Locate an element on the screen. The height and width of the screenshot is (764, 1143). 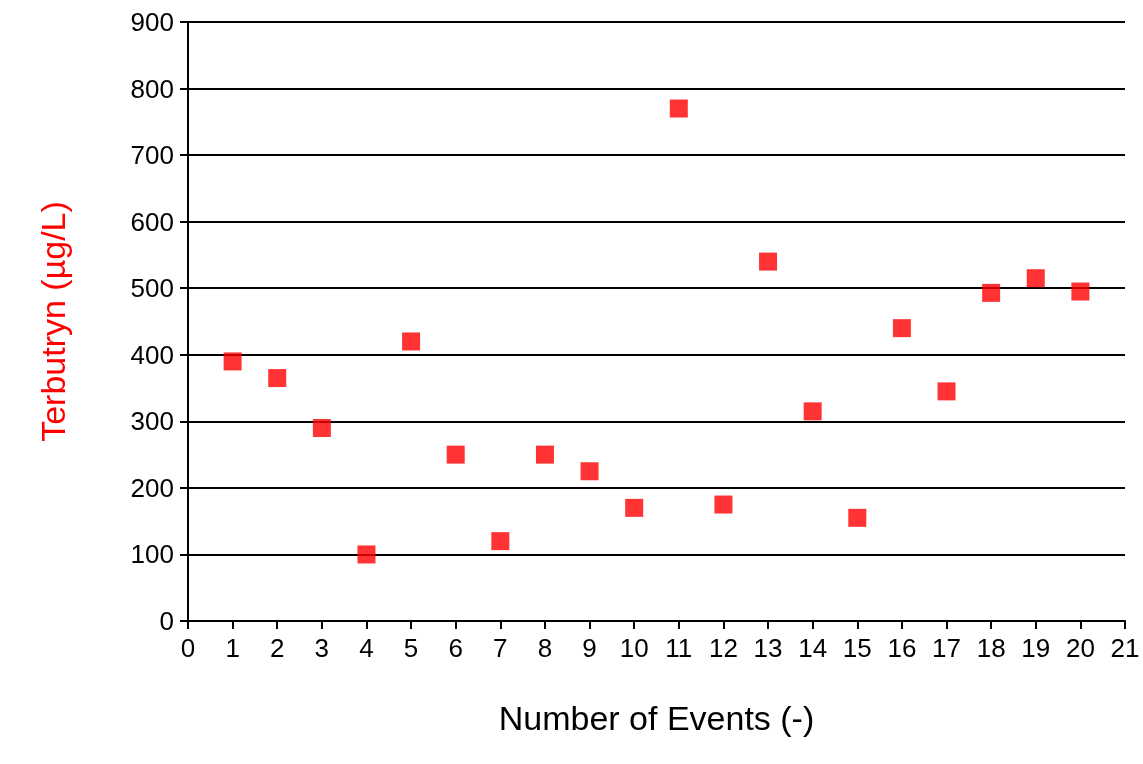
x-tick-label: 10 is located at coordinates (634, 648).